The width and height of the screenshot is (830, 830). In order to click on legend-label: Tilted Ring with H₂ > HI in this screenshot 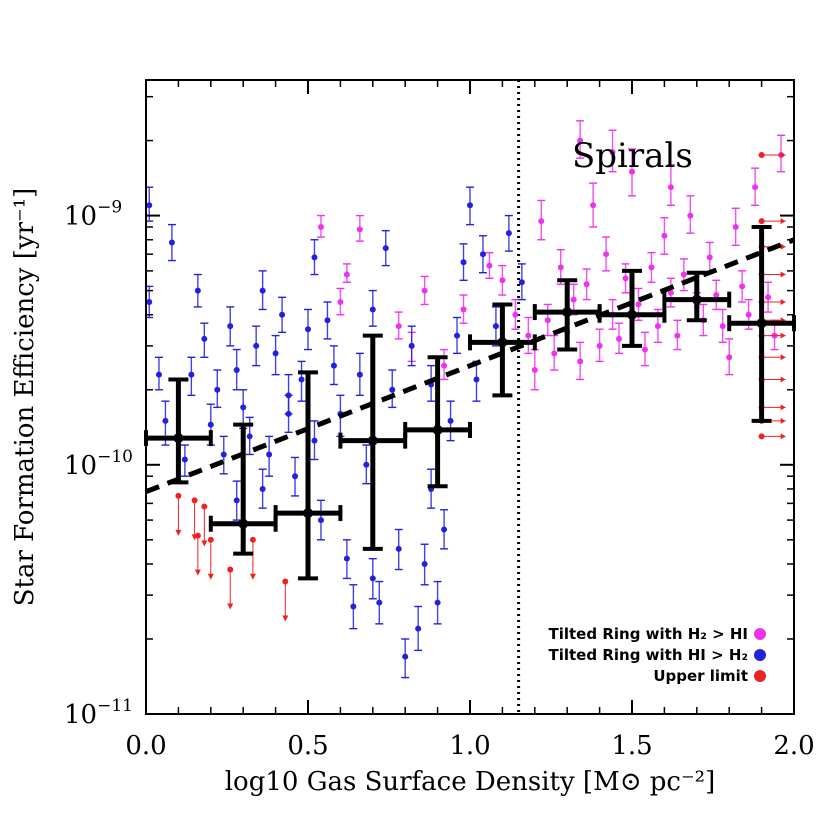, I will do `click(649, 634)`.